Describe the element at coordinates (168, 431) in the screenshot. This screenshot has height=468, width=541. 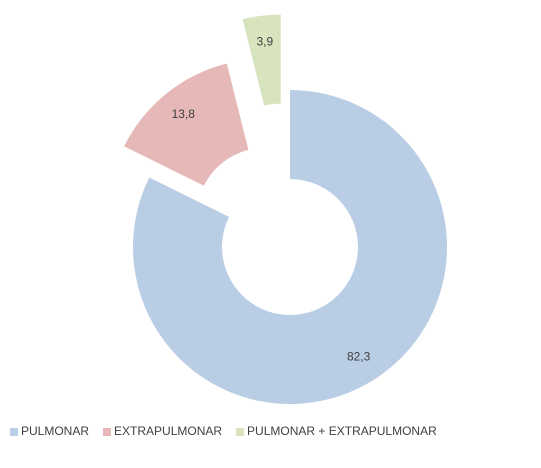
I see `legend-label: EXTRAPULMONAR` at that location.